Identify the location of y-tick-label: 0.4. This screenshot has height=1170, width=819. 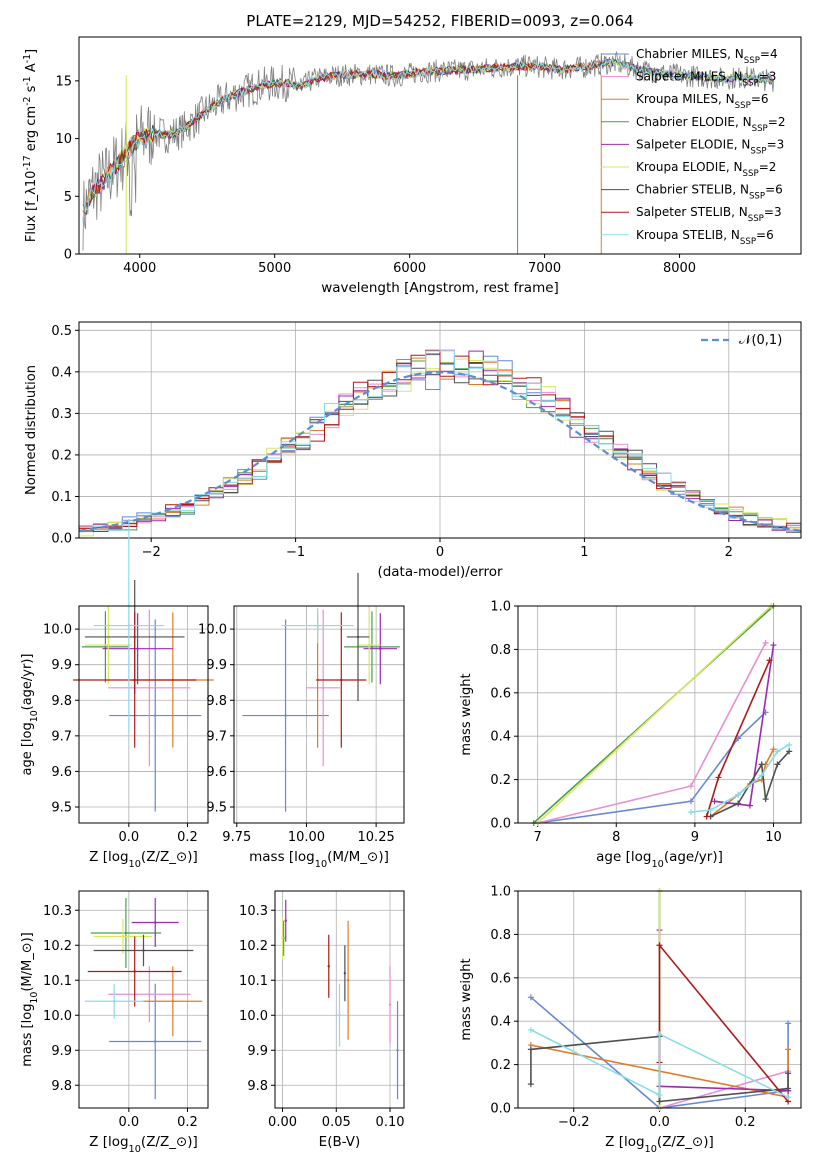
(500, 1022).